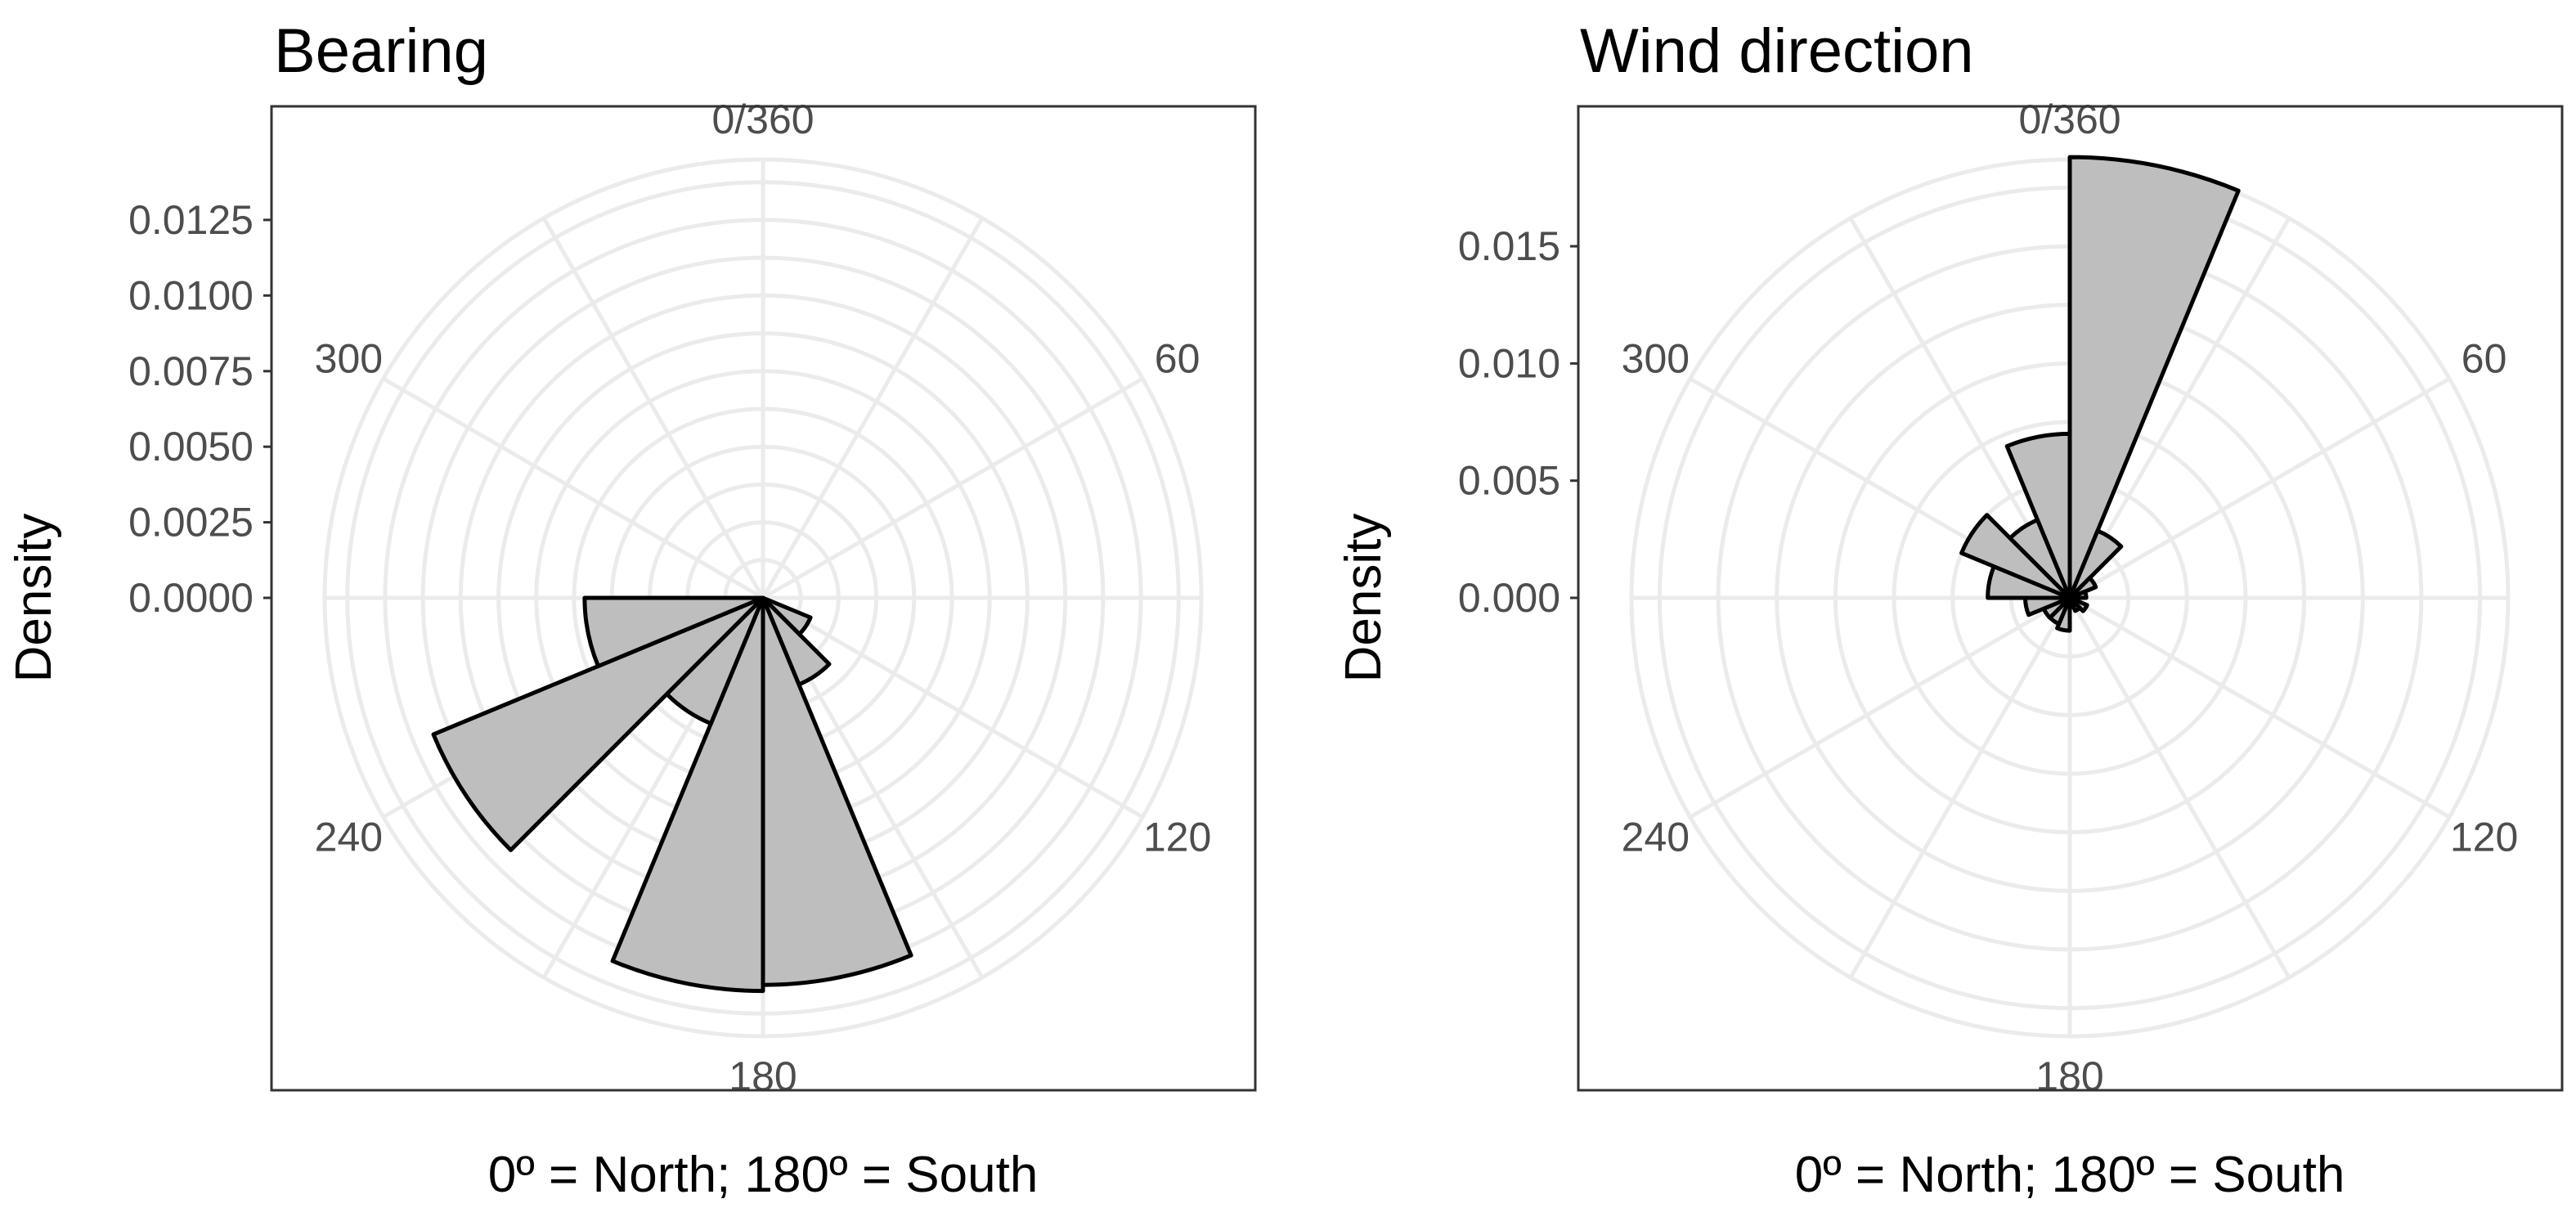 The height and width of the screenshot is (1217, 2576). What do you see at coordinates (191, 523) in the screenshot?
I see `radial-tick-label: 0.0025` at bounding box center [191, 523].